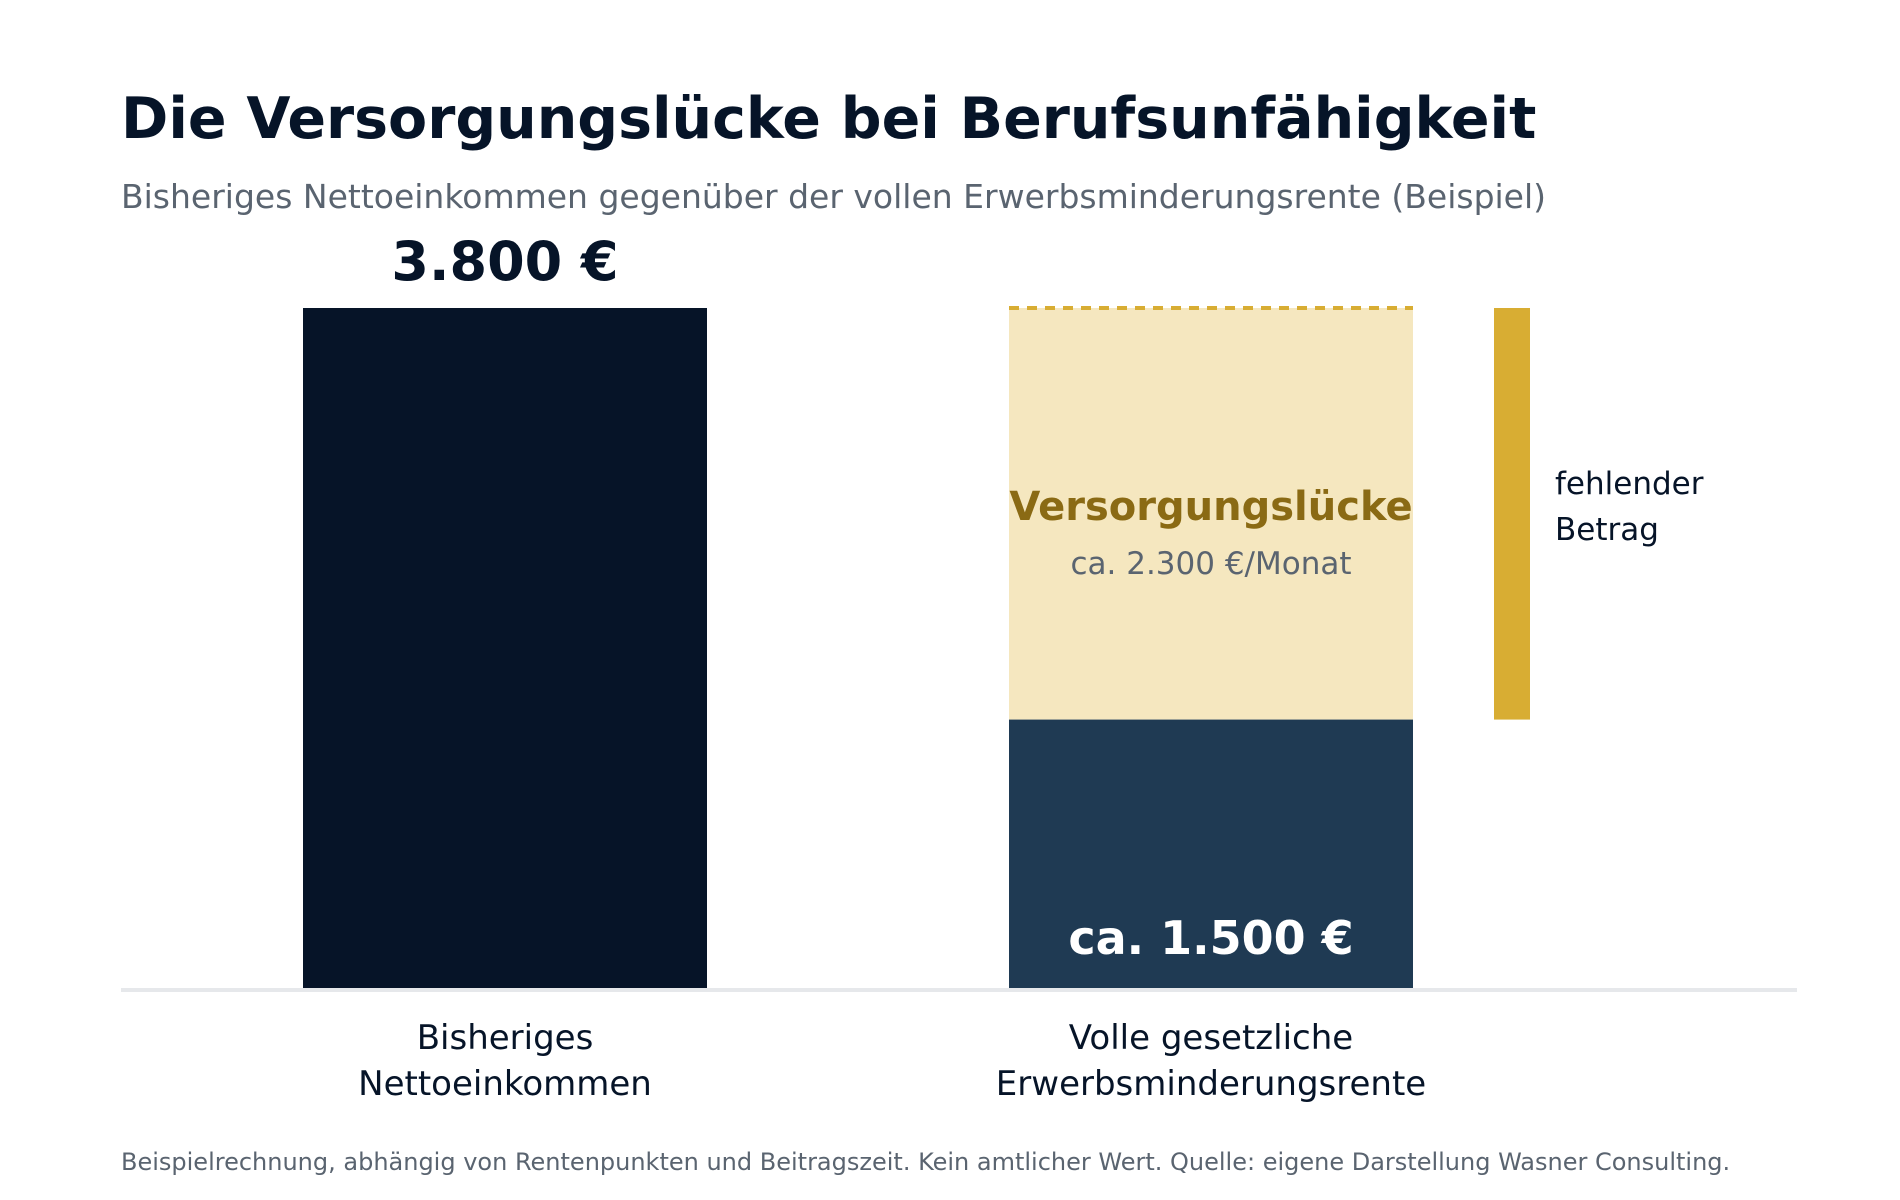  Describe the element at coordinates (1210, 564) in the screenshot. I see `gap-sublabel: ca. 2.300 €/Monat` at that location.